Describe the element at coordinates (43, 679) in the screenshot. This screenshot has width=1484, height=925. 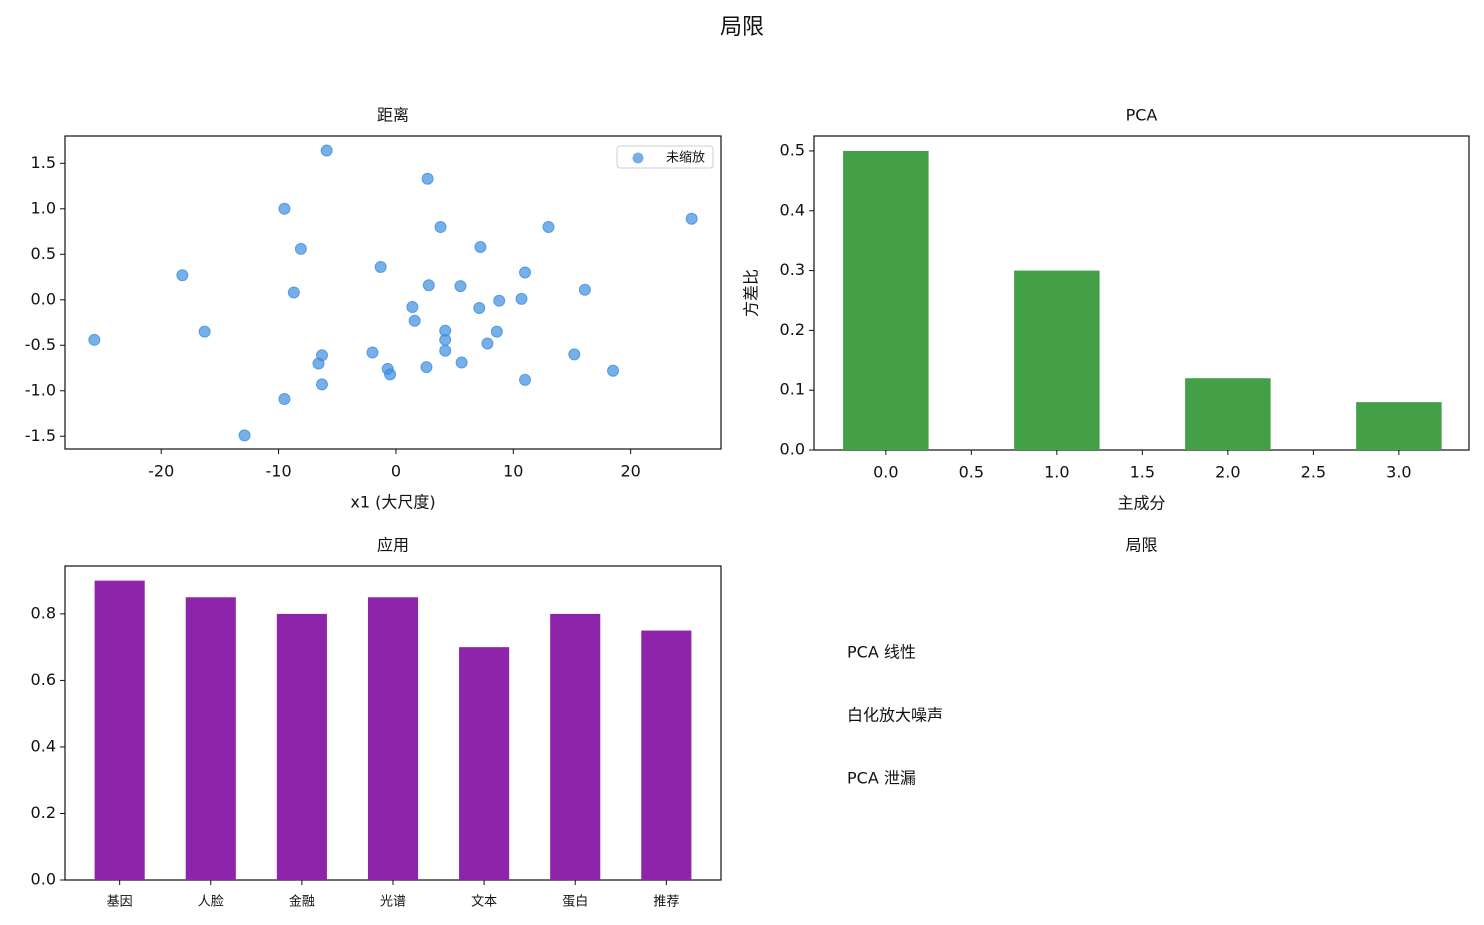
I see `y-tick-label: 0.6` at that location.